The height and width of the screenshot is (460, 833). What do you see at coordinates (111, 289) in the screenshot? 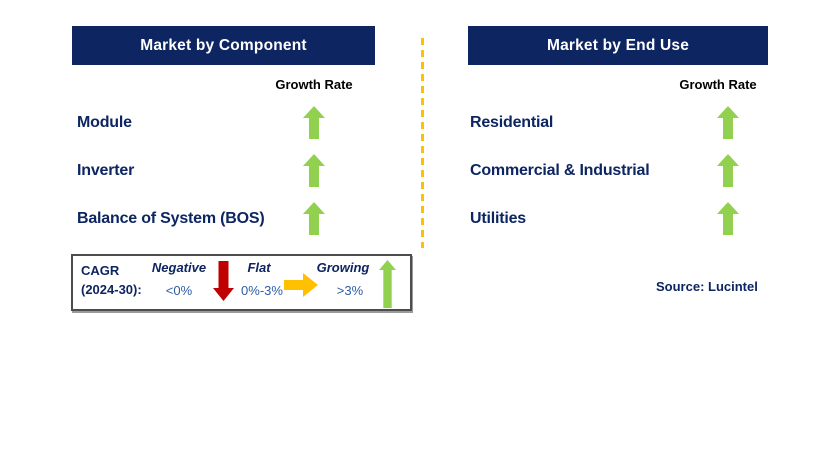
I see `cagr-legend-title-line2: (2024-30):` at bounding box center [111, 289].